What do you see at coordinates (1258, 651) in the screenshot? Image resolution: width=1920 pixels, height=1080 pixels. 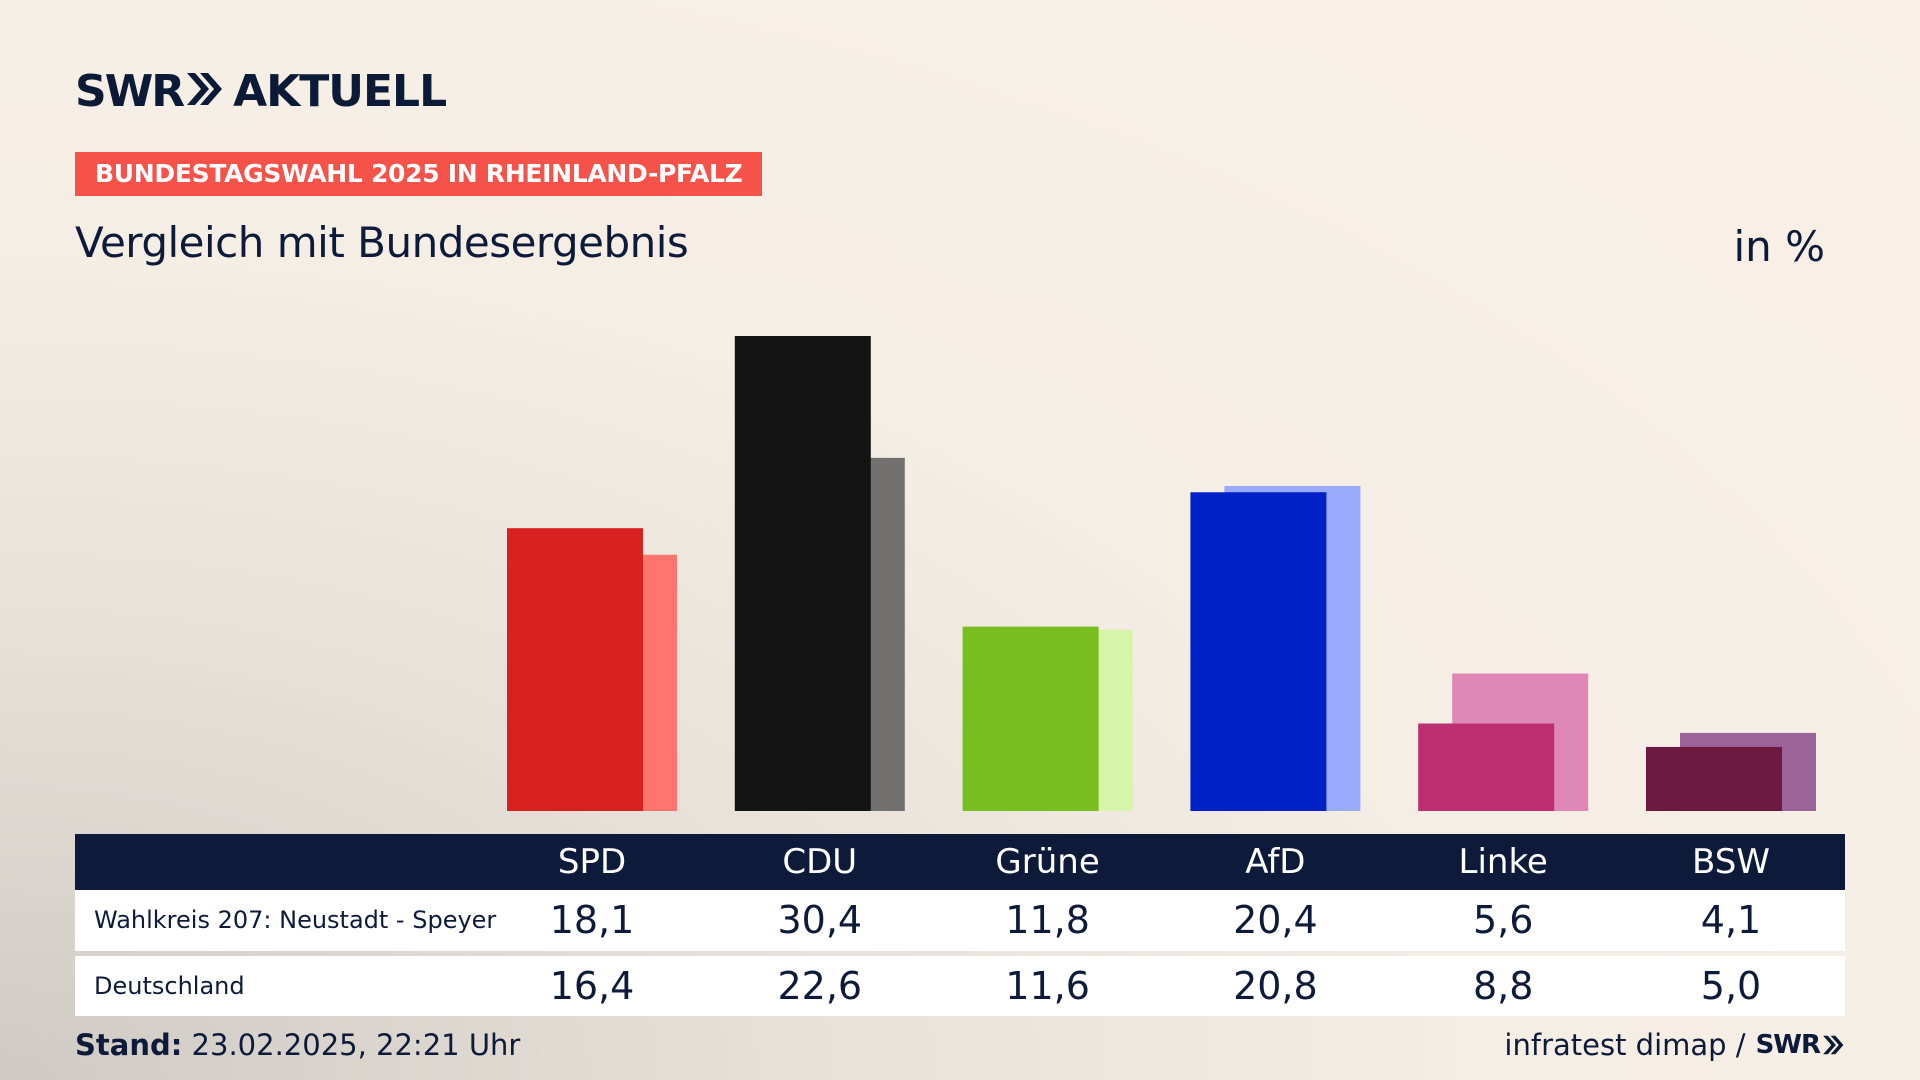 I see `bar-afd-wahlkreis` at bounding box center [1258, 651].